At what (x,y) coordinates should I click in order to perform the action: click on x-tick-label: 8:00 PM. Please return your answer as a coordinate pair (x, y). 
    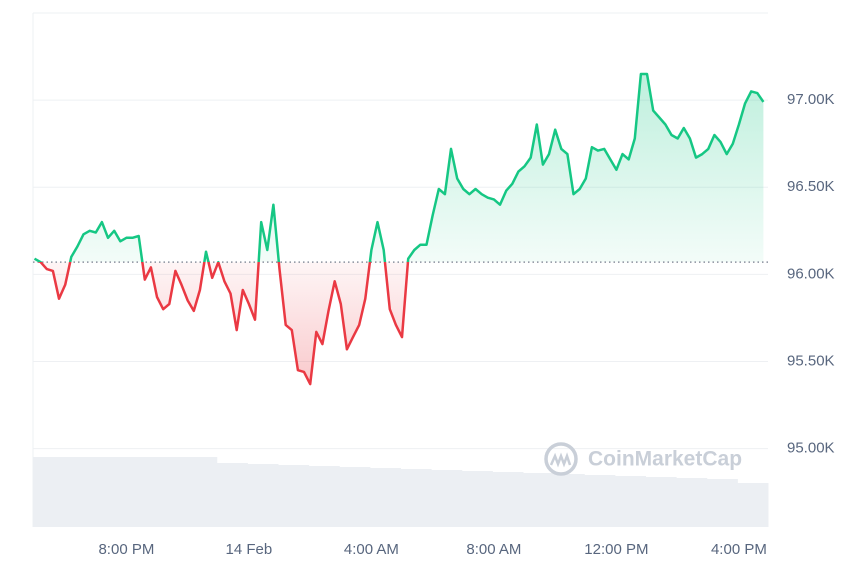
    Looking at the image, I should click on (126, 549).